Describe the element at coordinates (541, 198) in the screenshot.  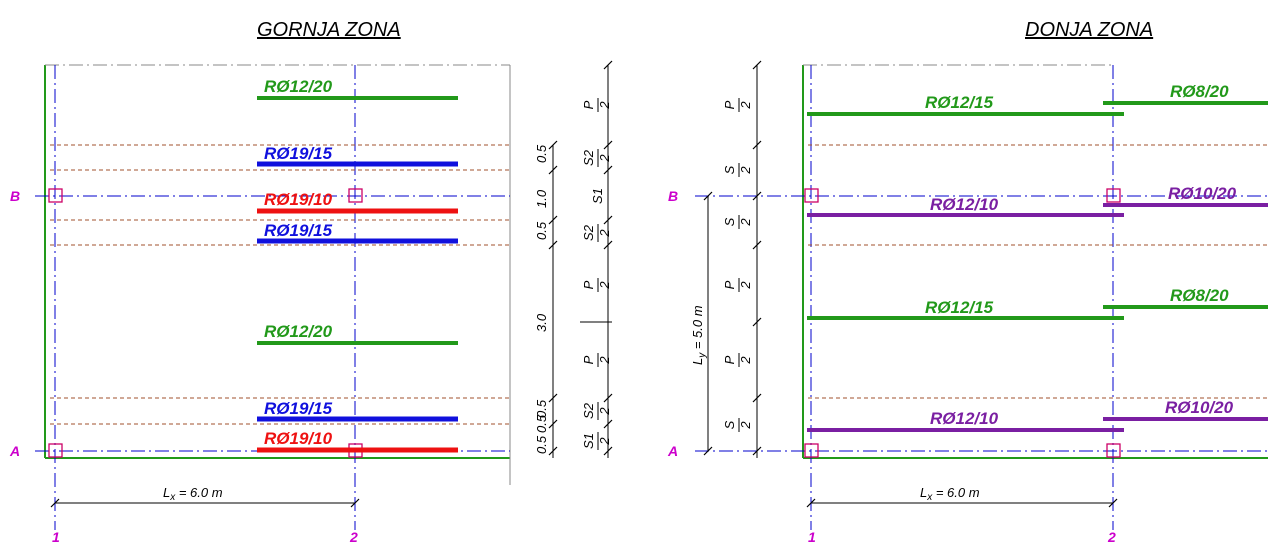
I see `dim-value: 1.0` at that location.